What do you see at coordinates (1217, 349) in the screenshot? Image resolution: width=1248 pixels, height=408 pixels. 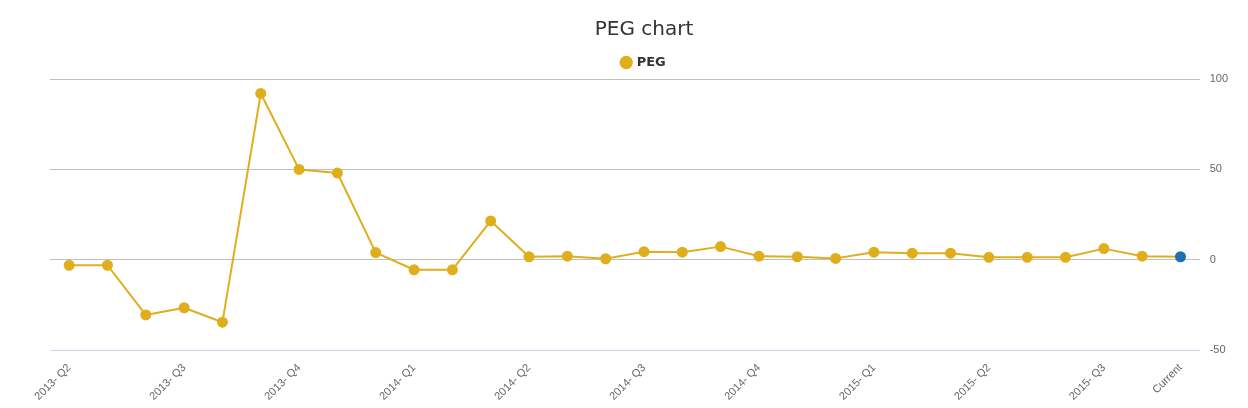 I see `y-tick-label: -50` at bounding box center [1217, 349].